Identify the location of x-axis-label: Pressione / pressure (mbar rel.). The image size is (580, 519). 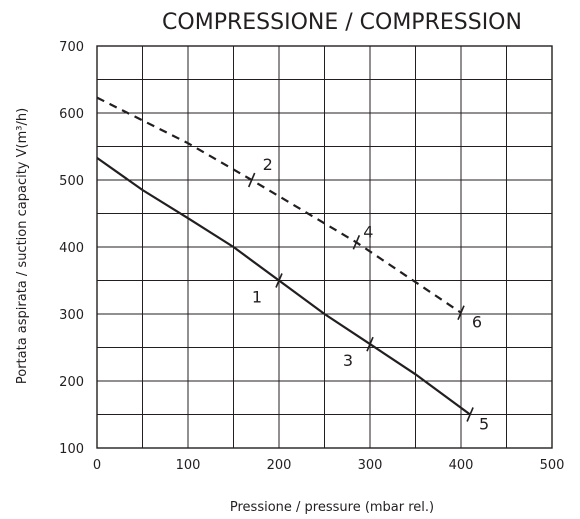
(332, 507).